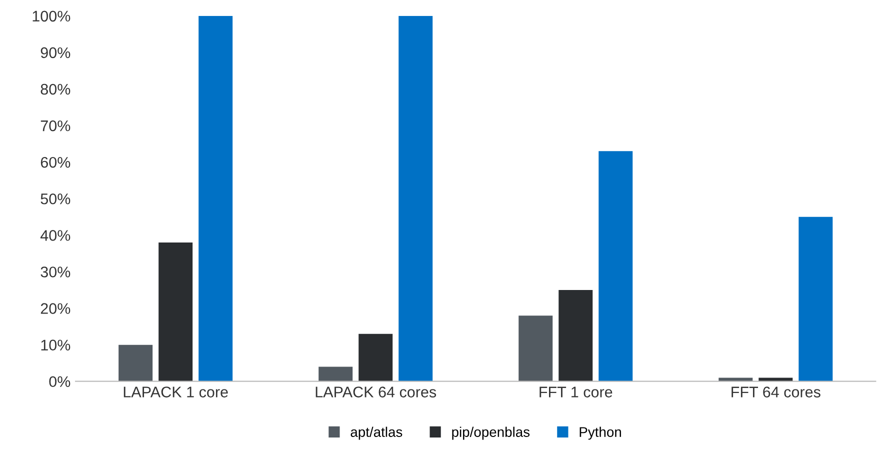 The height and width of the screenshot is (454, 889). What do you see at coordinates (776, 392) in the screenshot?
I see `x-tick-label: FFT 64 cores` at bounding box center [776, 392].